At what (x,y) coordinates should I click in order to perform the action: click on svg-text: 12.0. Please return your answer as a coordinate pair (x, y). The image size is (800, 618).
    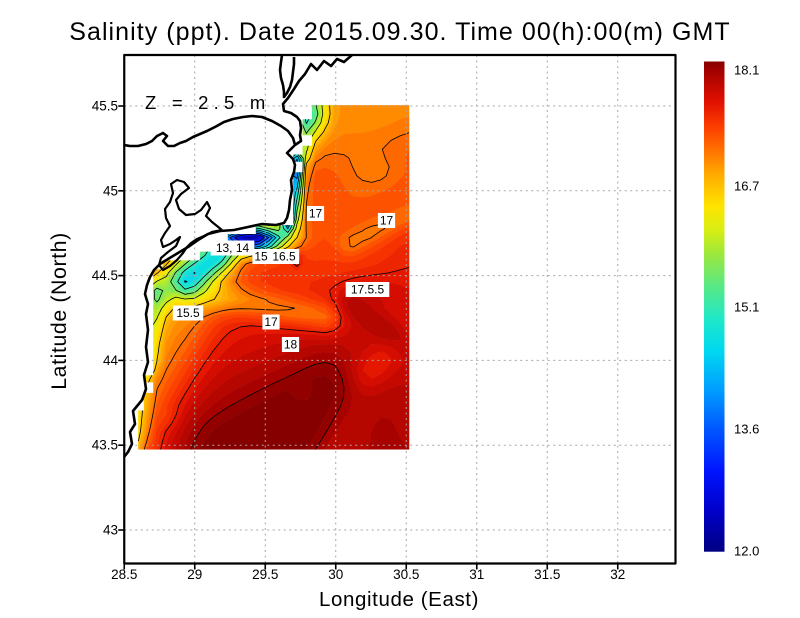
    Looking at the image, I should click on (746, 551).